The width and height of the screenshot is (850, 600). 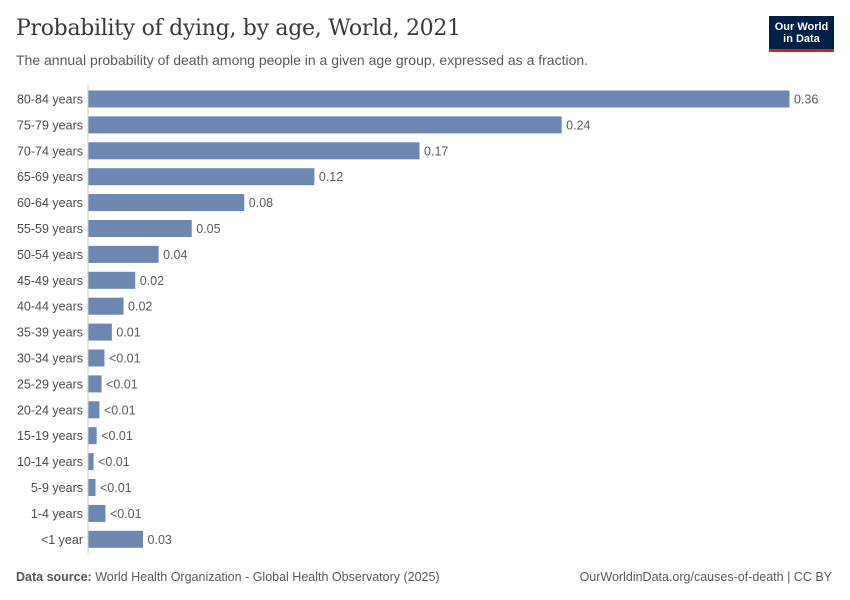 I want to click on category-label: 5-9 years, so click(x=57, y=488).